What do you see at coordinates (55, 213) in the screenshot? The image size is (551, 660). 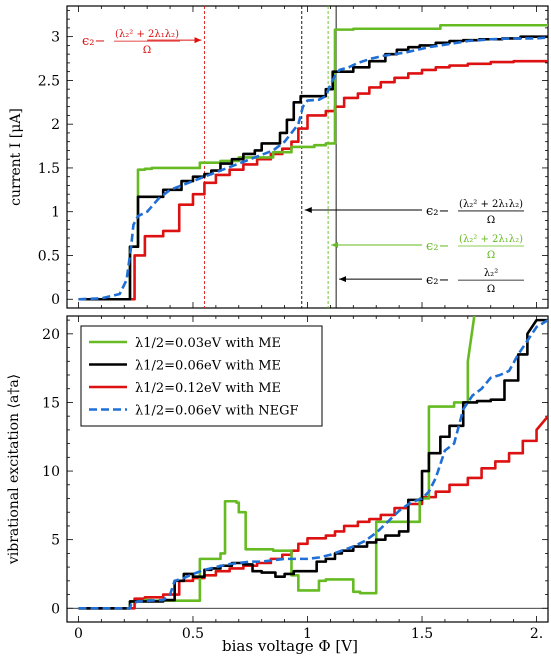 I see `y-tick-label: 1` at bounding box center [55, 213].